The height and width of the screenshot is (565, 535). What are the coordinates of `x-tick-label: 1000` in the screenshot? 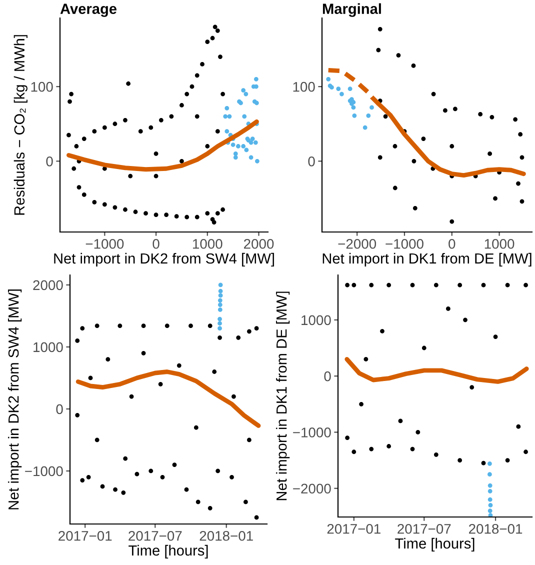 It's located at (207, 243).